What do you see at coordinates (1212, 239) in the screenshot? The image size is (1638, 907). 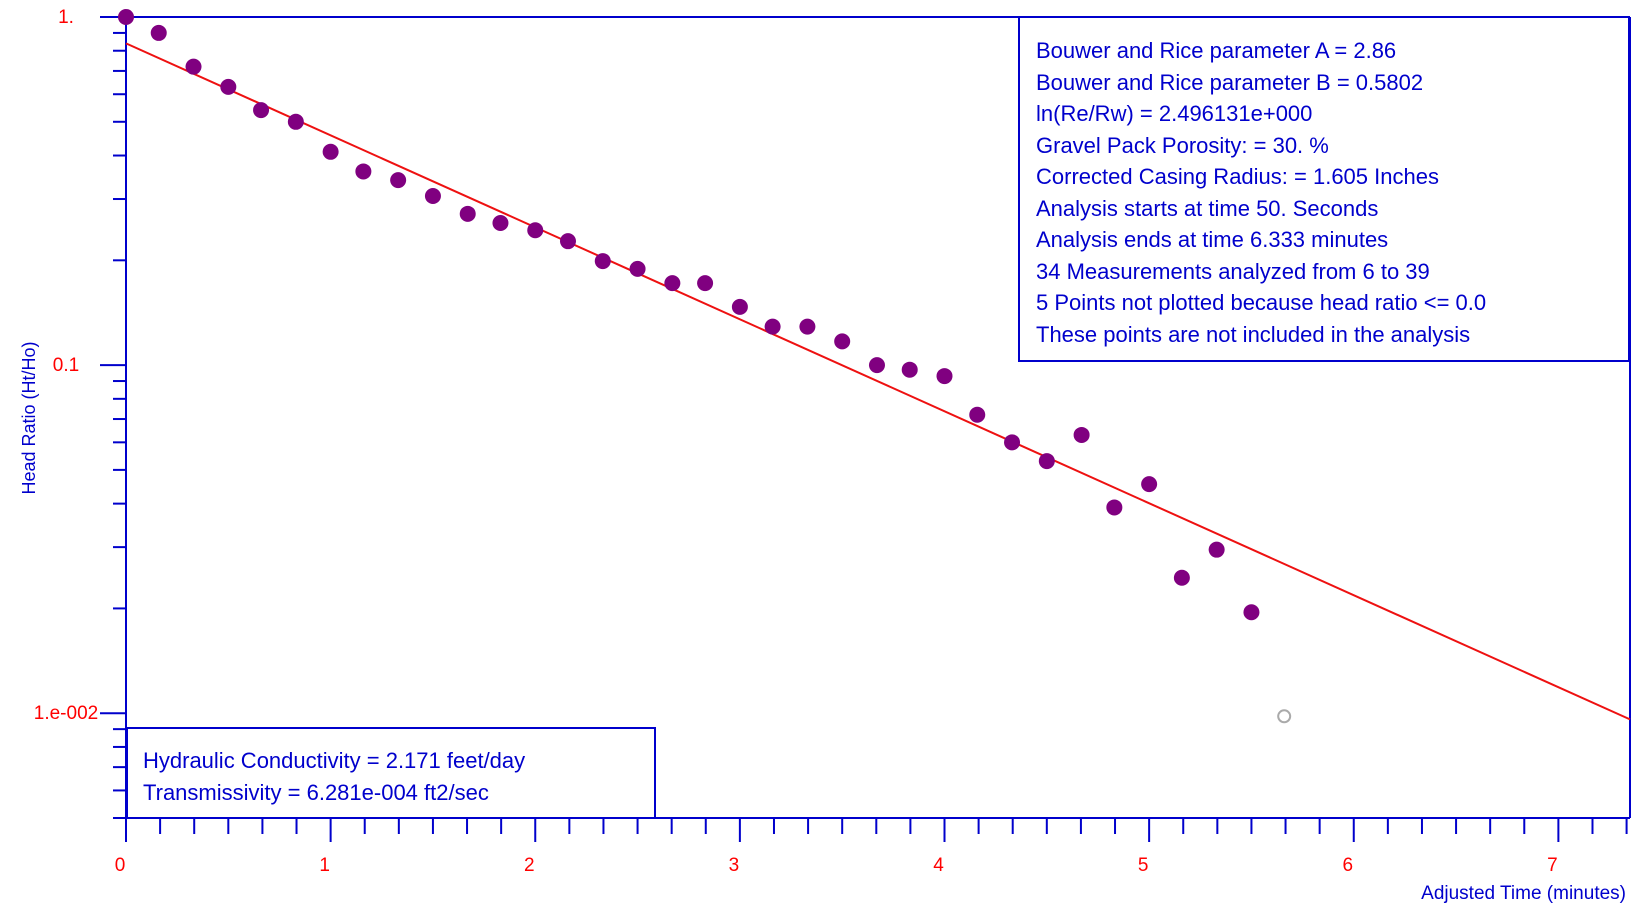 I see `parameter-line: Analysis ends at time 6.333 minutes` at bounding box center [1212, 239].